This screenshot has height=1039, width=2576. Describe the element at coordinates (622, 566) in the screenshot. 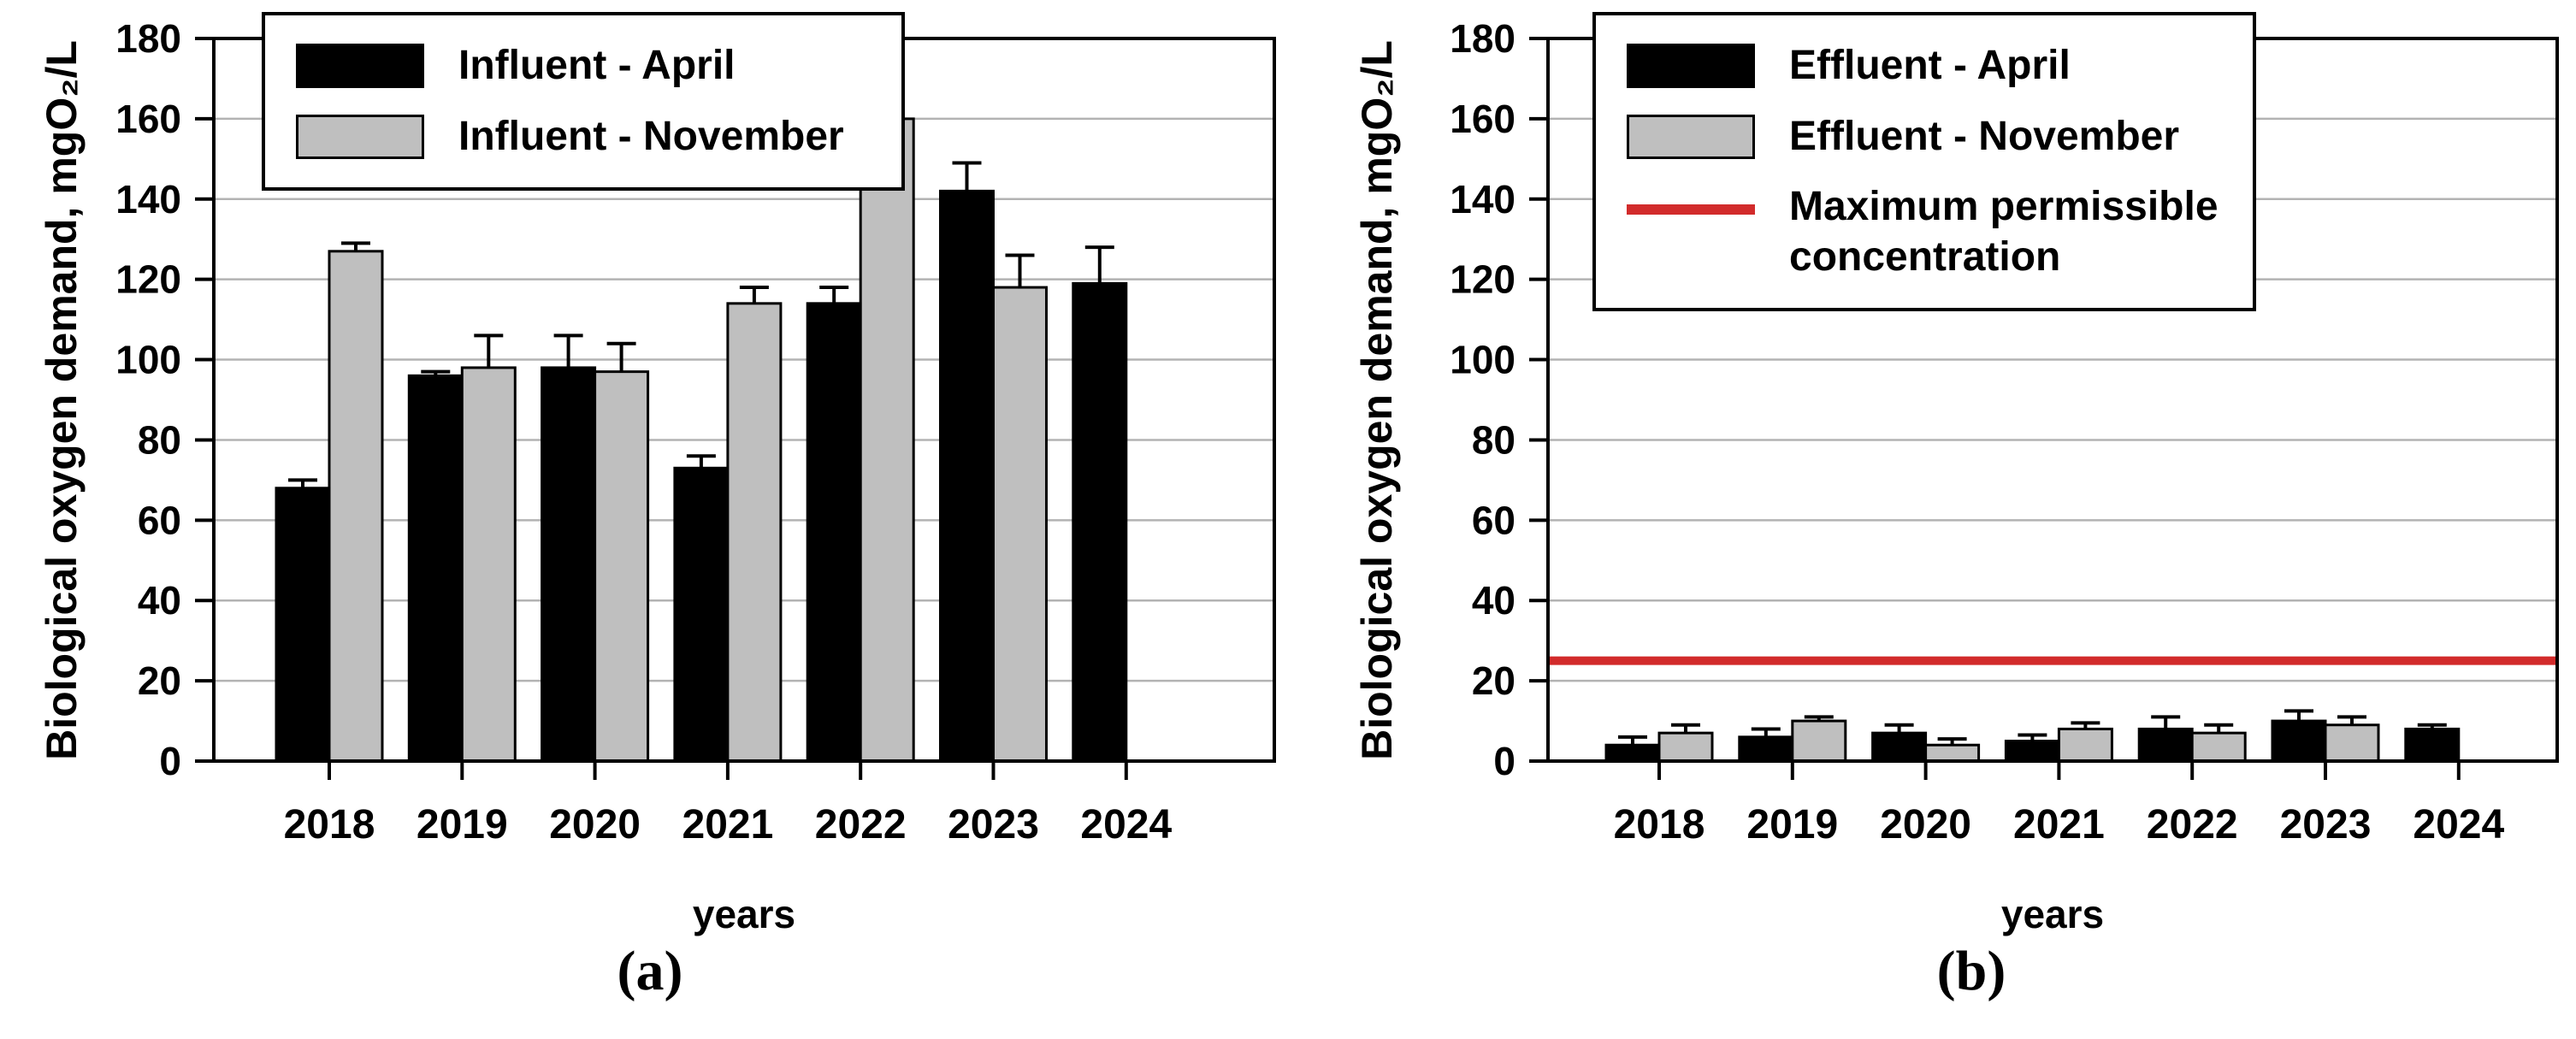

I see `bar-2020-influent-november` at that location.